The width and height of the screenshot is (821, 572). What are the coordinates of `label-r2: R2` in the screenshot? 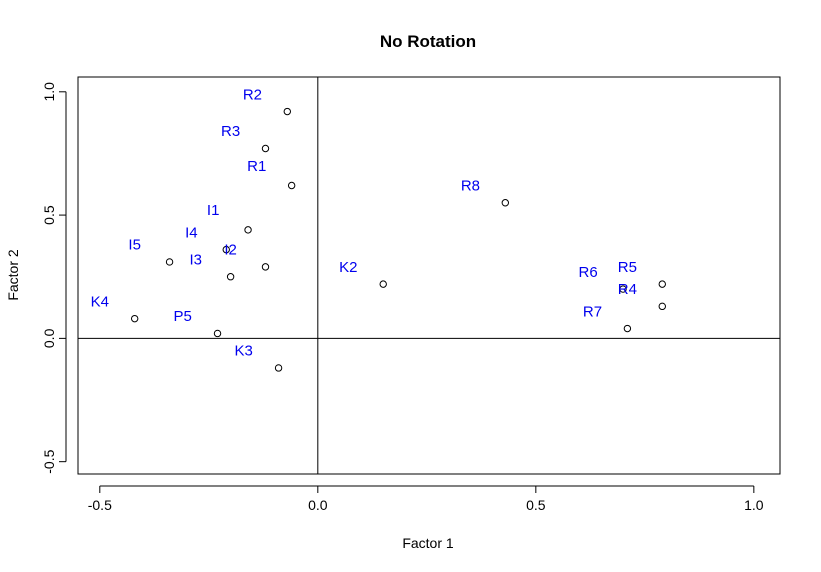 It's located at (252, 94).